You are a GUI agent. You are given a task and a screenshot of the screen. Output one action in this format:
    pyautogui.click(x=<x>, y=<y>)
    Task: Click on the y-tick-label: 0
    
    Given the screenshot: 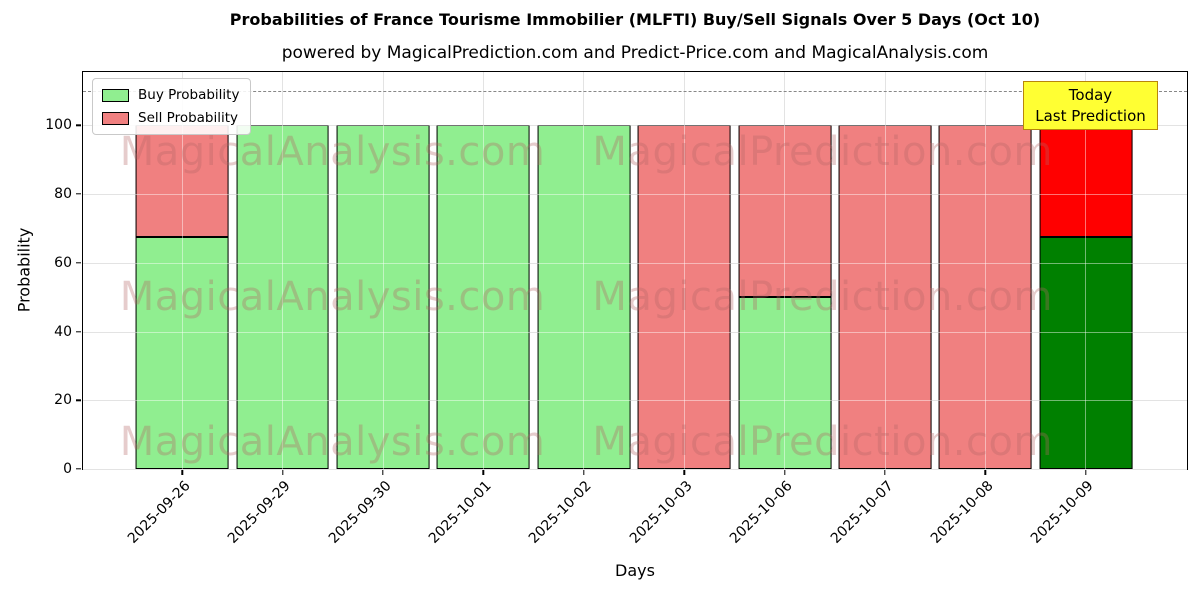 What is the action you would take?
    pyautogui.click(x=67, y=469)
    